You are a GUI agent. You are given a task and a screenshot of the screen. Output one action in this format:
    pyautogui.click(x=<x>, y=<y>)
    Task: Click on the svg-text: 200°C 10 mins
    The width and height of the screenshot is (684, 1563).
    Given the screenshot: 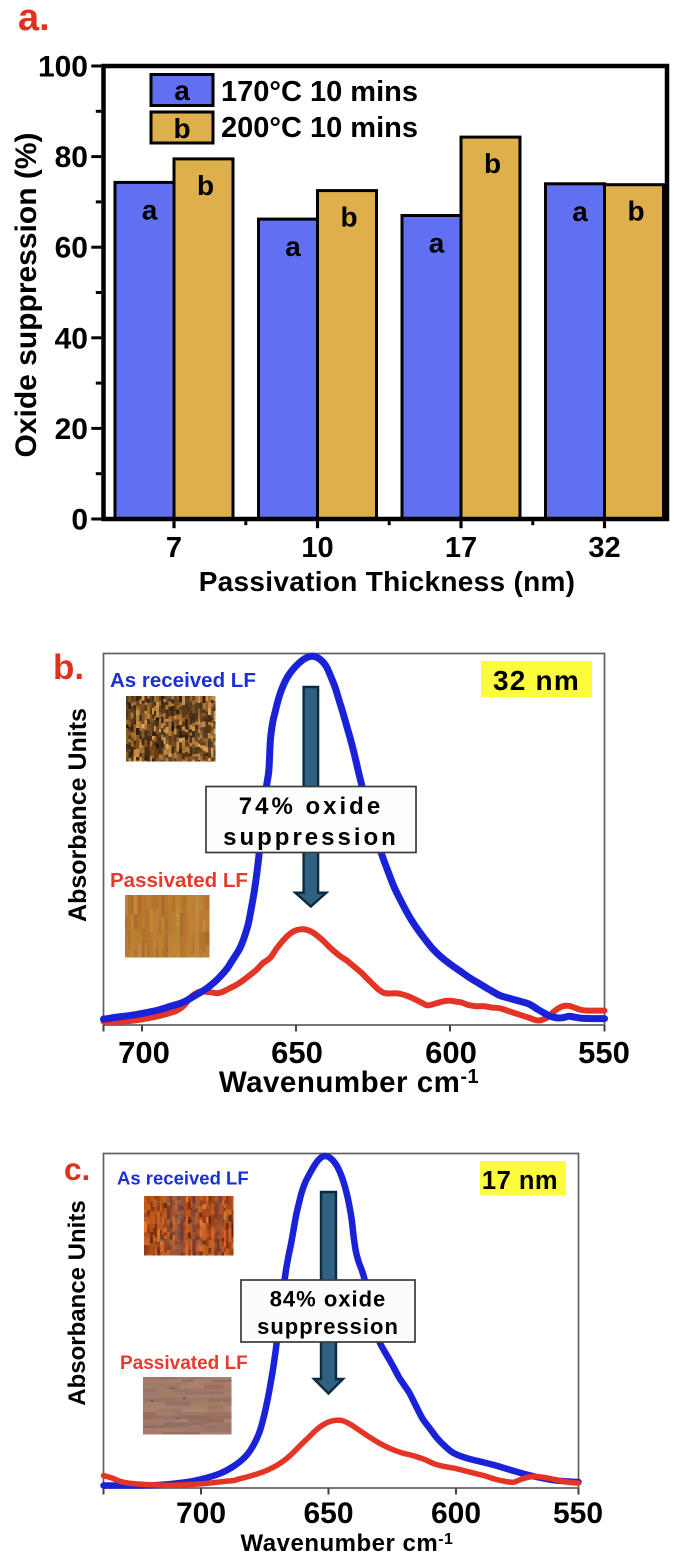 What is the action you would take?
    pyautogui.click(x=319, y=128)
    